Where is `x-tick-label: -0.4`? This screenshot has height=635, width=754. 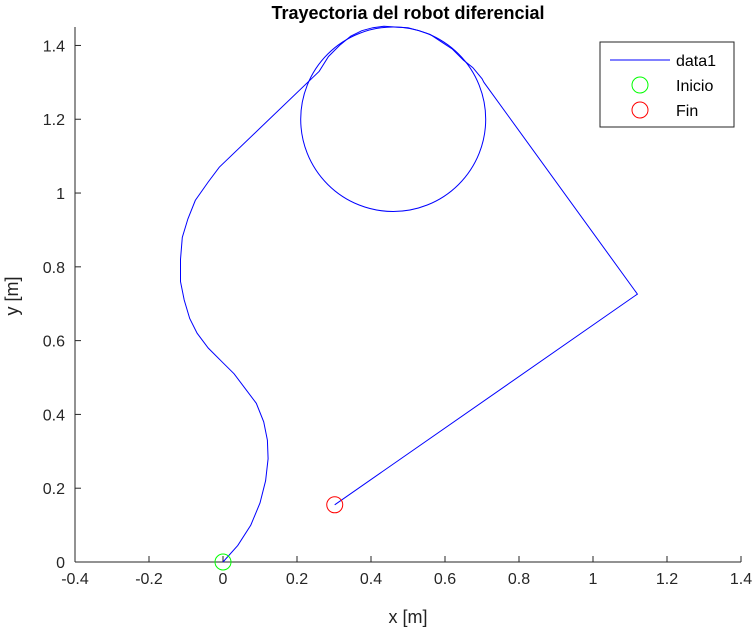 x-tick-label: -0.4 is located at coordinates (75, 579).